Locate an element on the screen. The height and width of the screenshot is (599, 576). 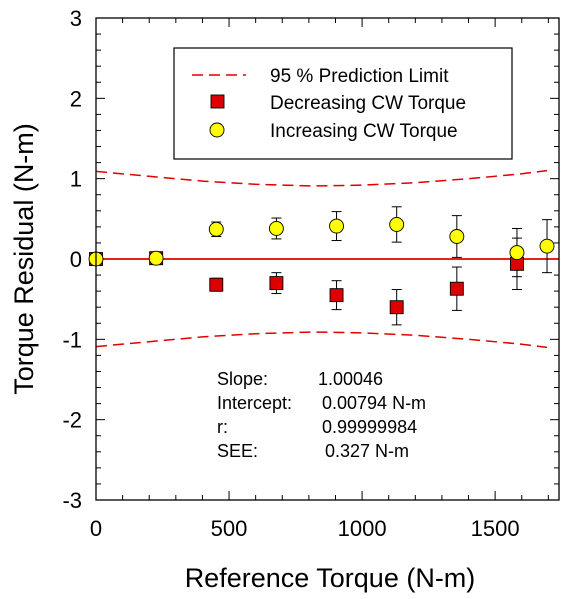
stat-slope-value: 1.00046 is located at coordinates (350, 379).